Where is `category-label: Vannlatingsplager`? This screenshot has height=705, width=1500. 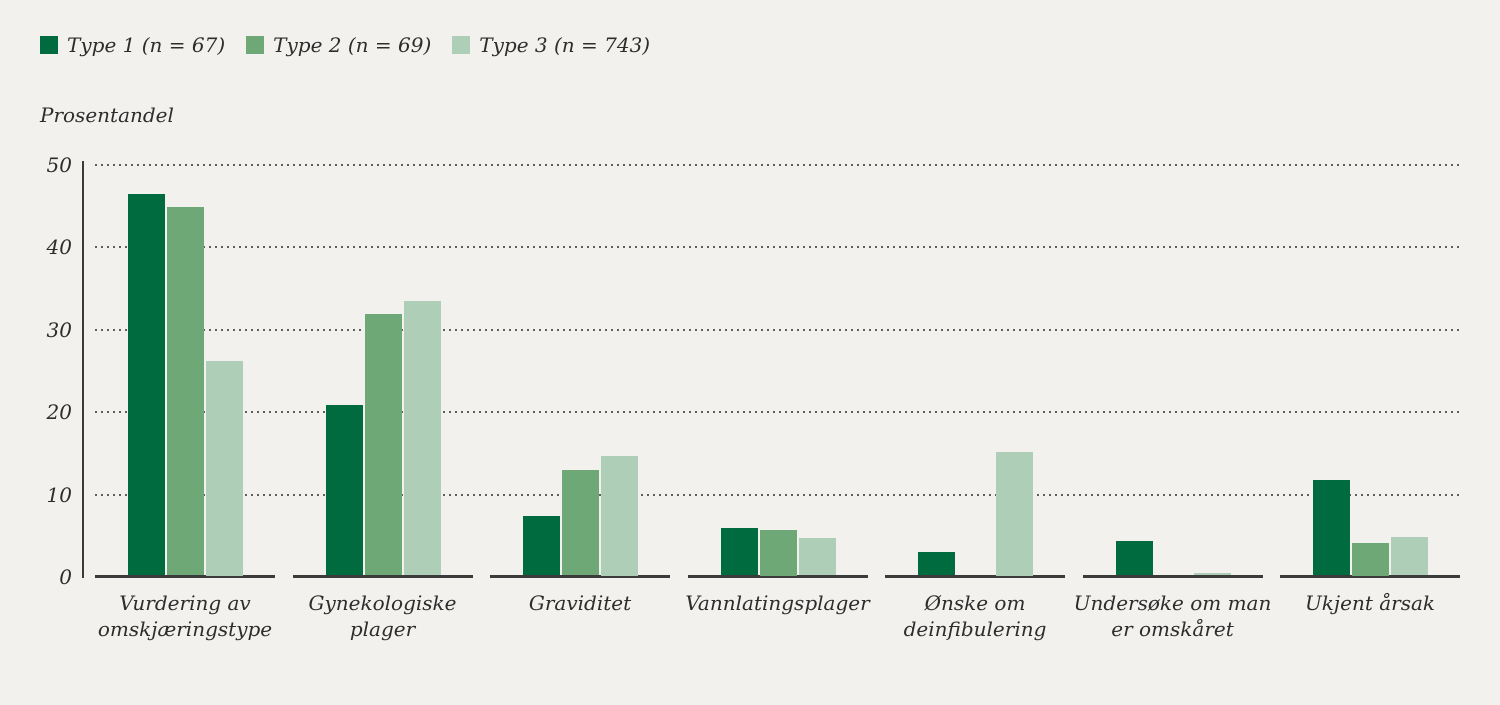
category-label: Vannlatingsplager is located at coordinates (778, 603).